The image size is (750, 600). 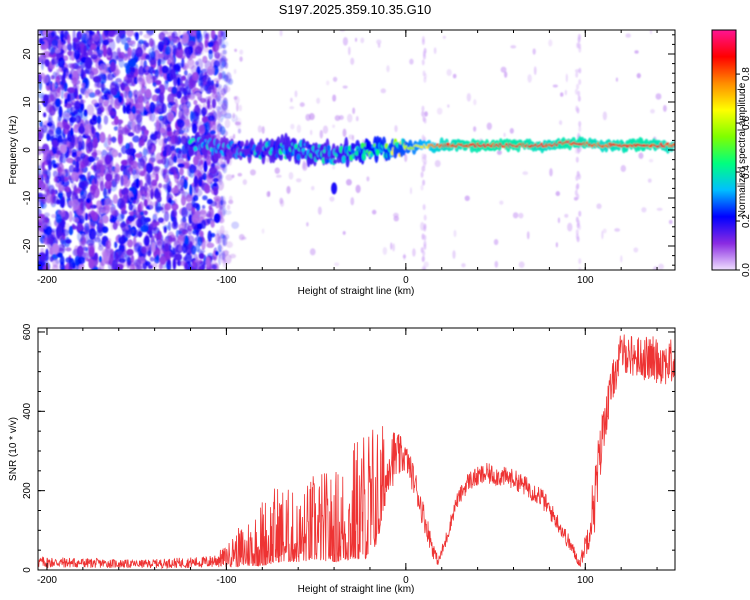 I want to click on colorbar-frame, so click(x=724, y=150).